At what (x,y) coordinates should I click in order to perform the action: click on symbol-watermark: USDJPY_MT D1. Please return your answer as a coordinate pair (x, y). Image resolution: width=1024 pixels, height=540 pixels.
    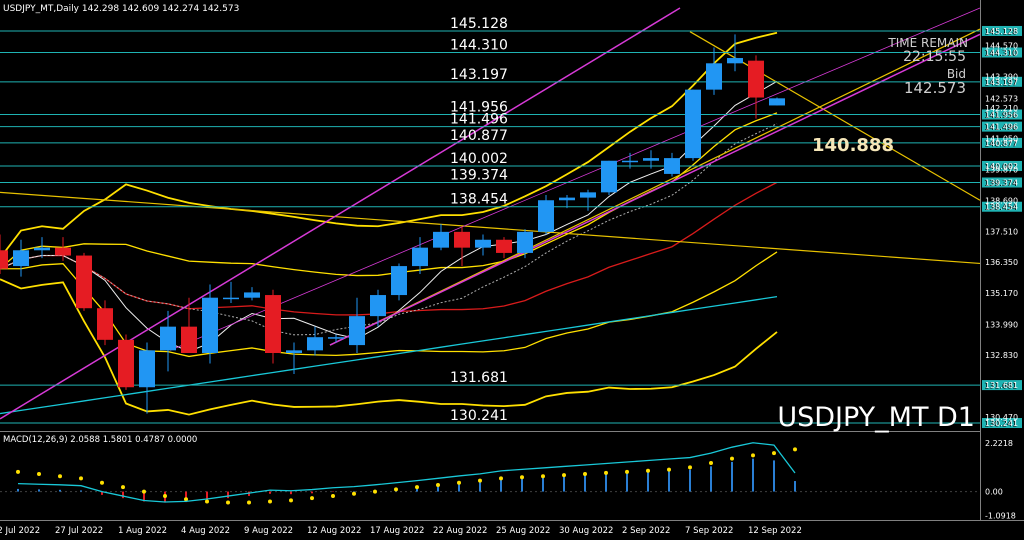
    Looking at the image, I should click on (876, 417).